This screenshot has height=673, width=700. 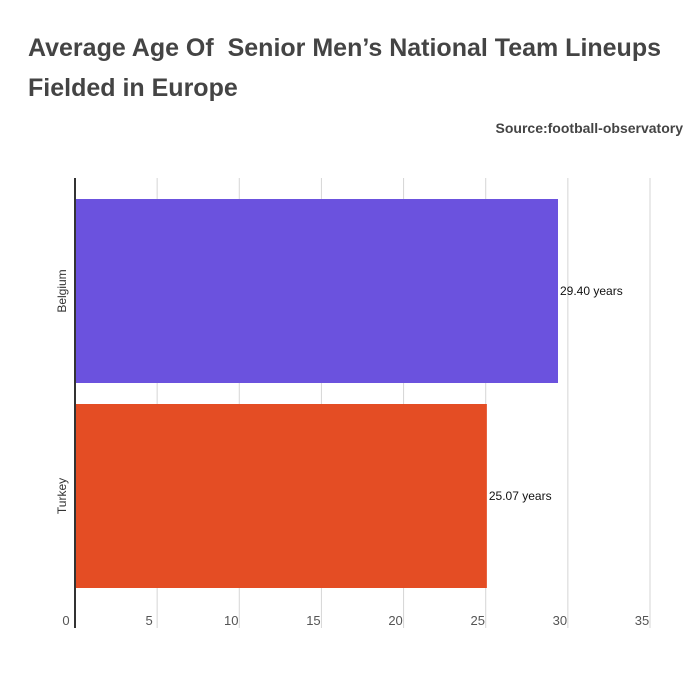 I want to click on x-tick-label: 0, so click(x=65, y=620).